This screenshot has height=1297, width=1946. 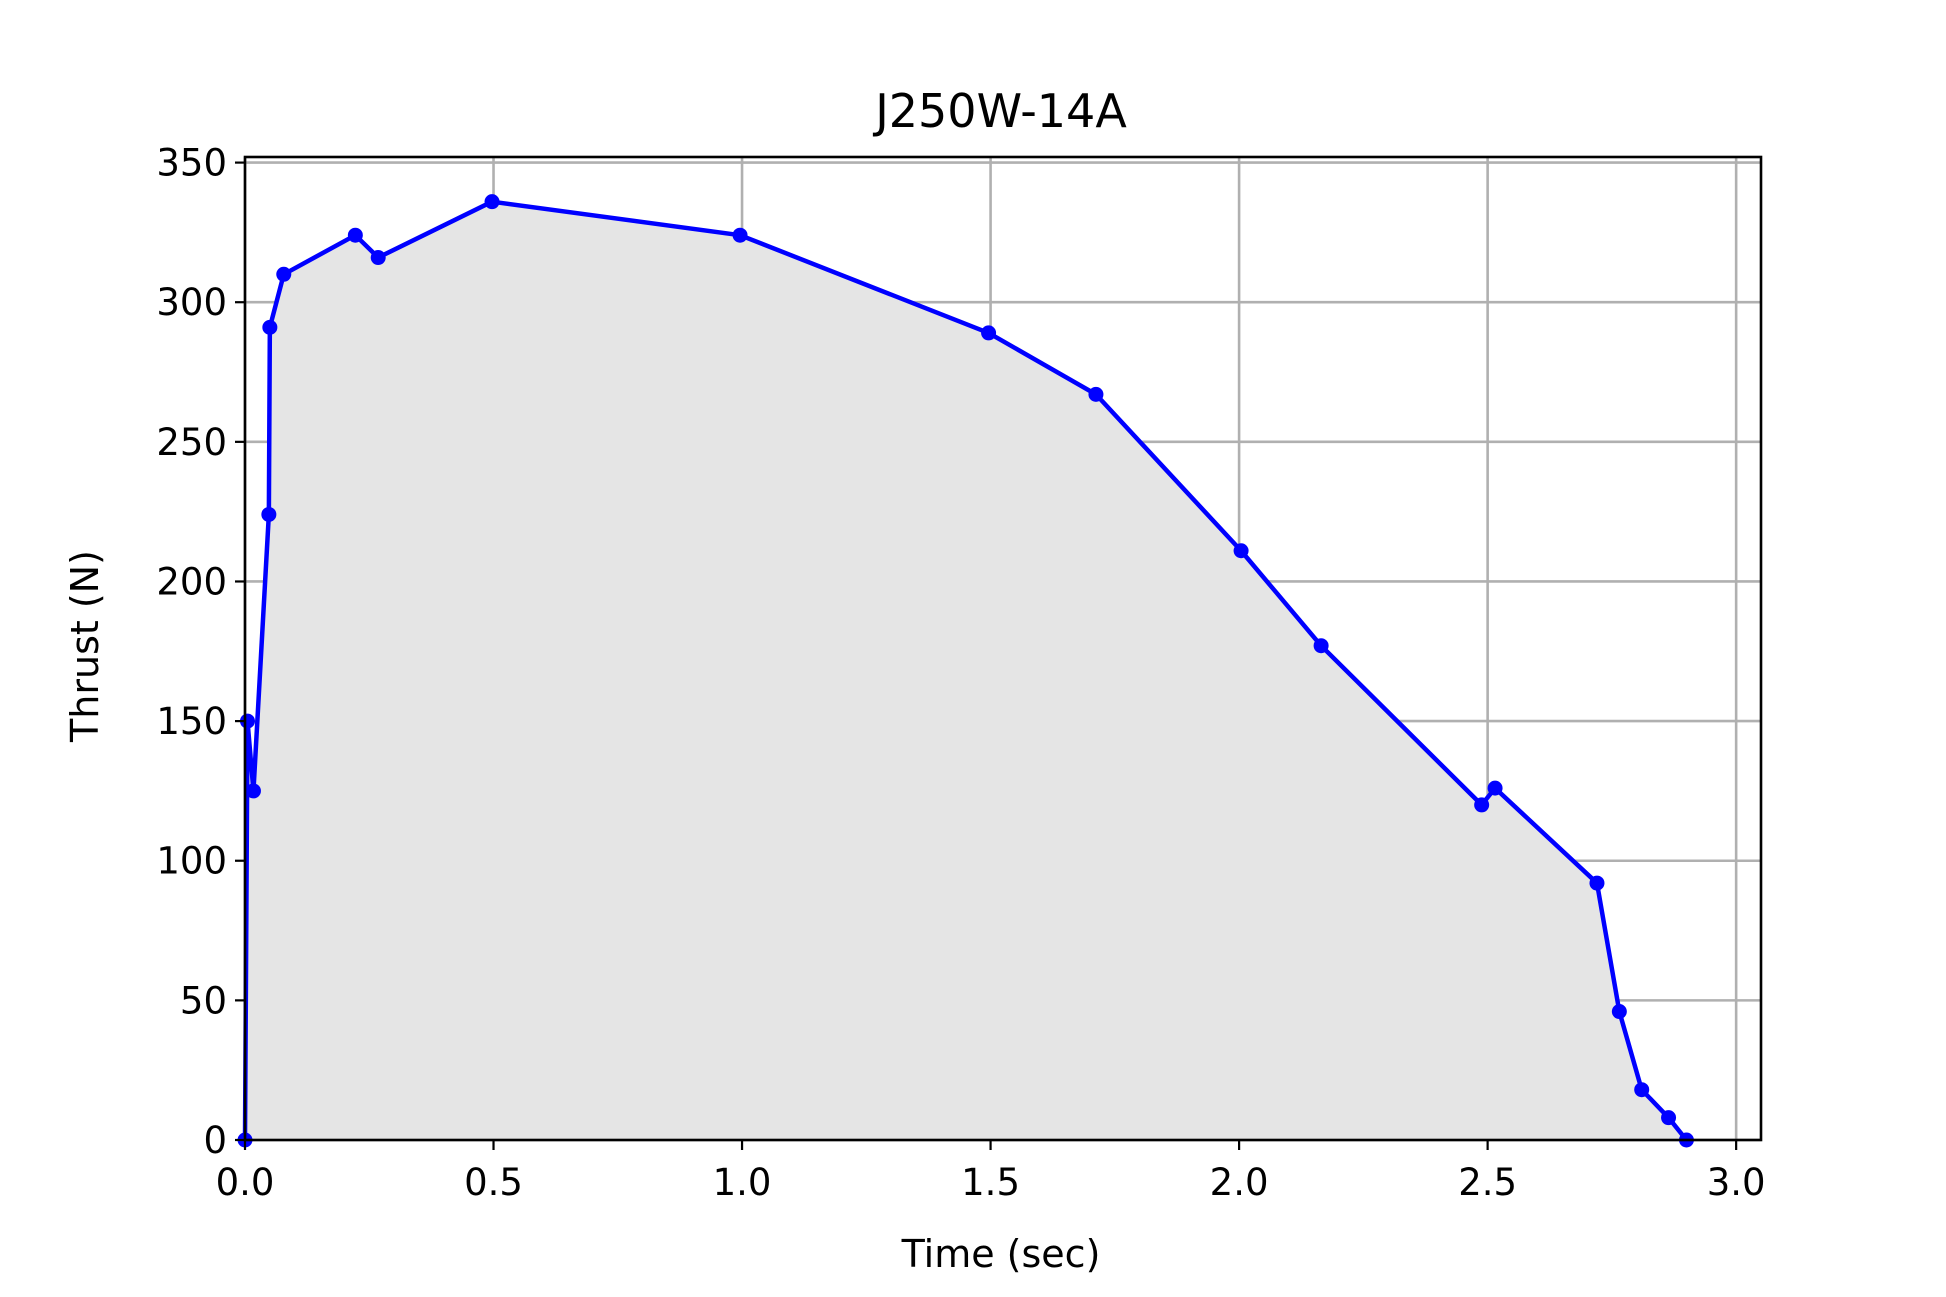 What do you see at coordinates (999, 111) in the screenshot?
I see `chart-title: J250W-14A` at bounding box center [999, 111].